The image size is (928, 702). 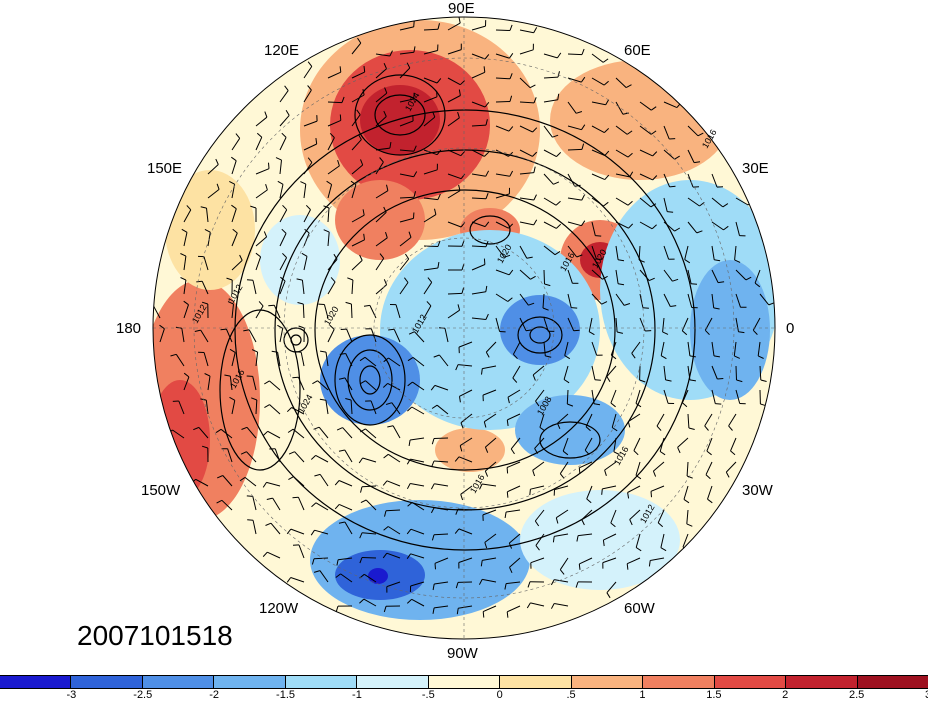 I want to click on cold-anomaly-atlantic-core, so click(x=730, y=330).